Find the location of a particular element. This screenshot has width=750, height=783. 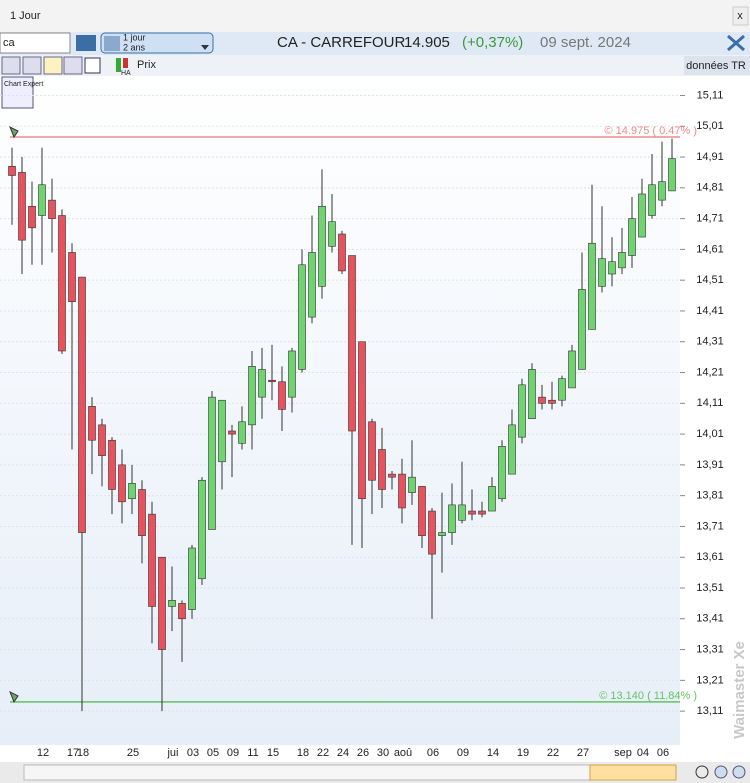

y-tick-label: 13,41 is located at coordinates (710, 619).